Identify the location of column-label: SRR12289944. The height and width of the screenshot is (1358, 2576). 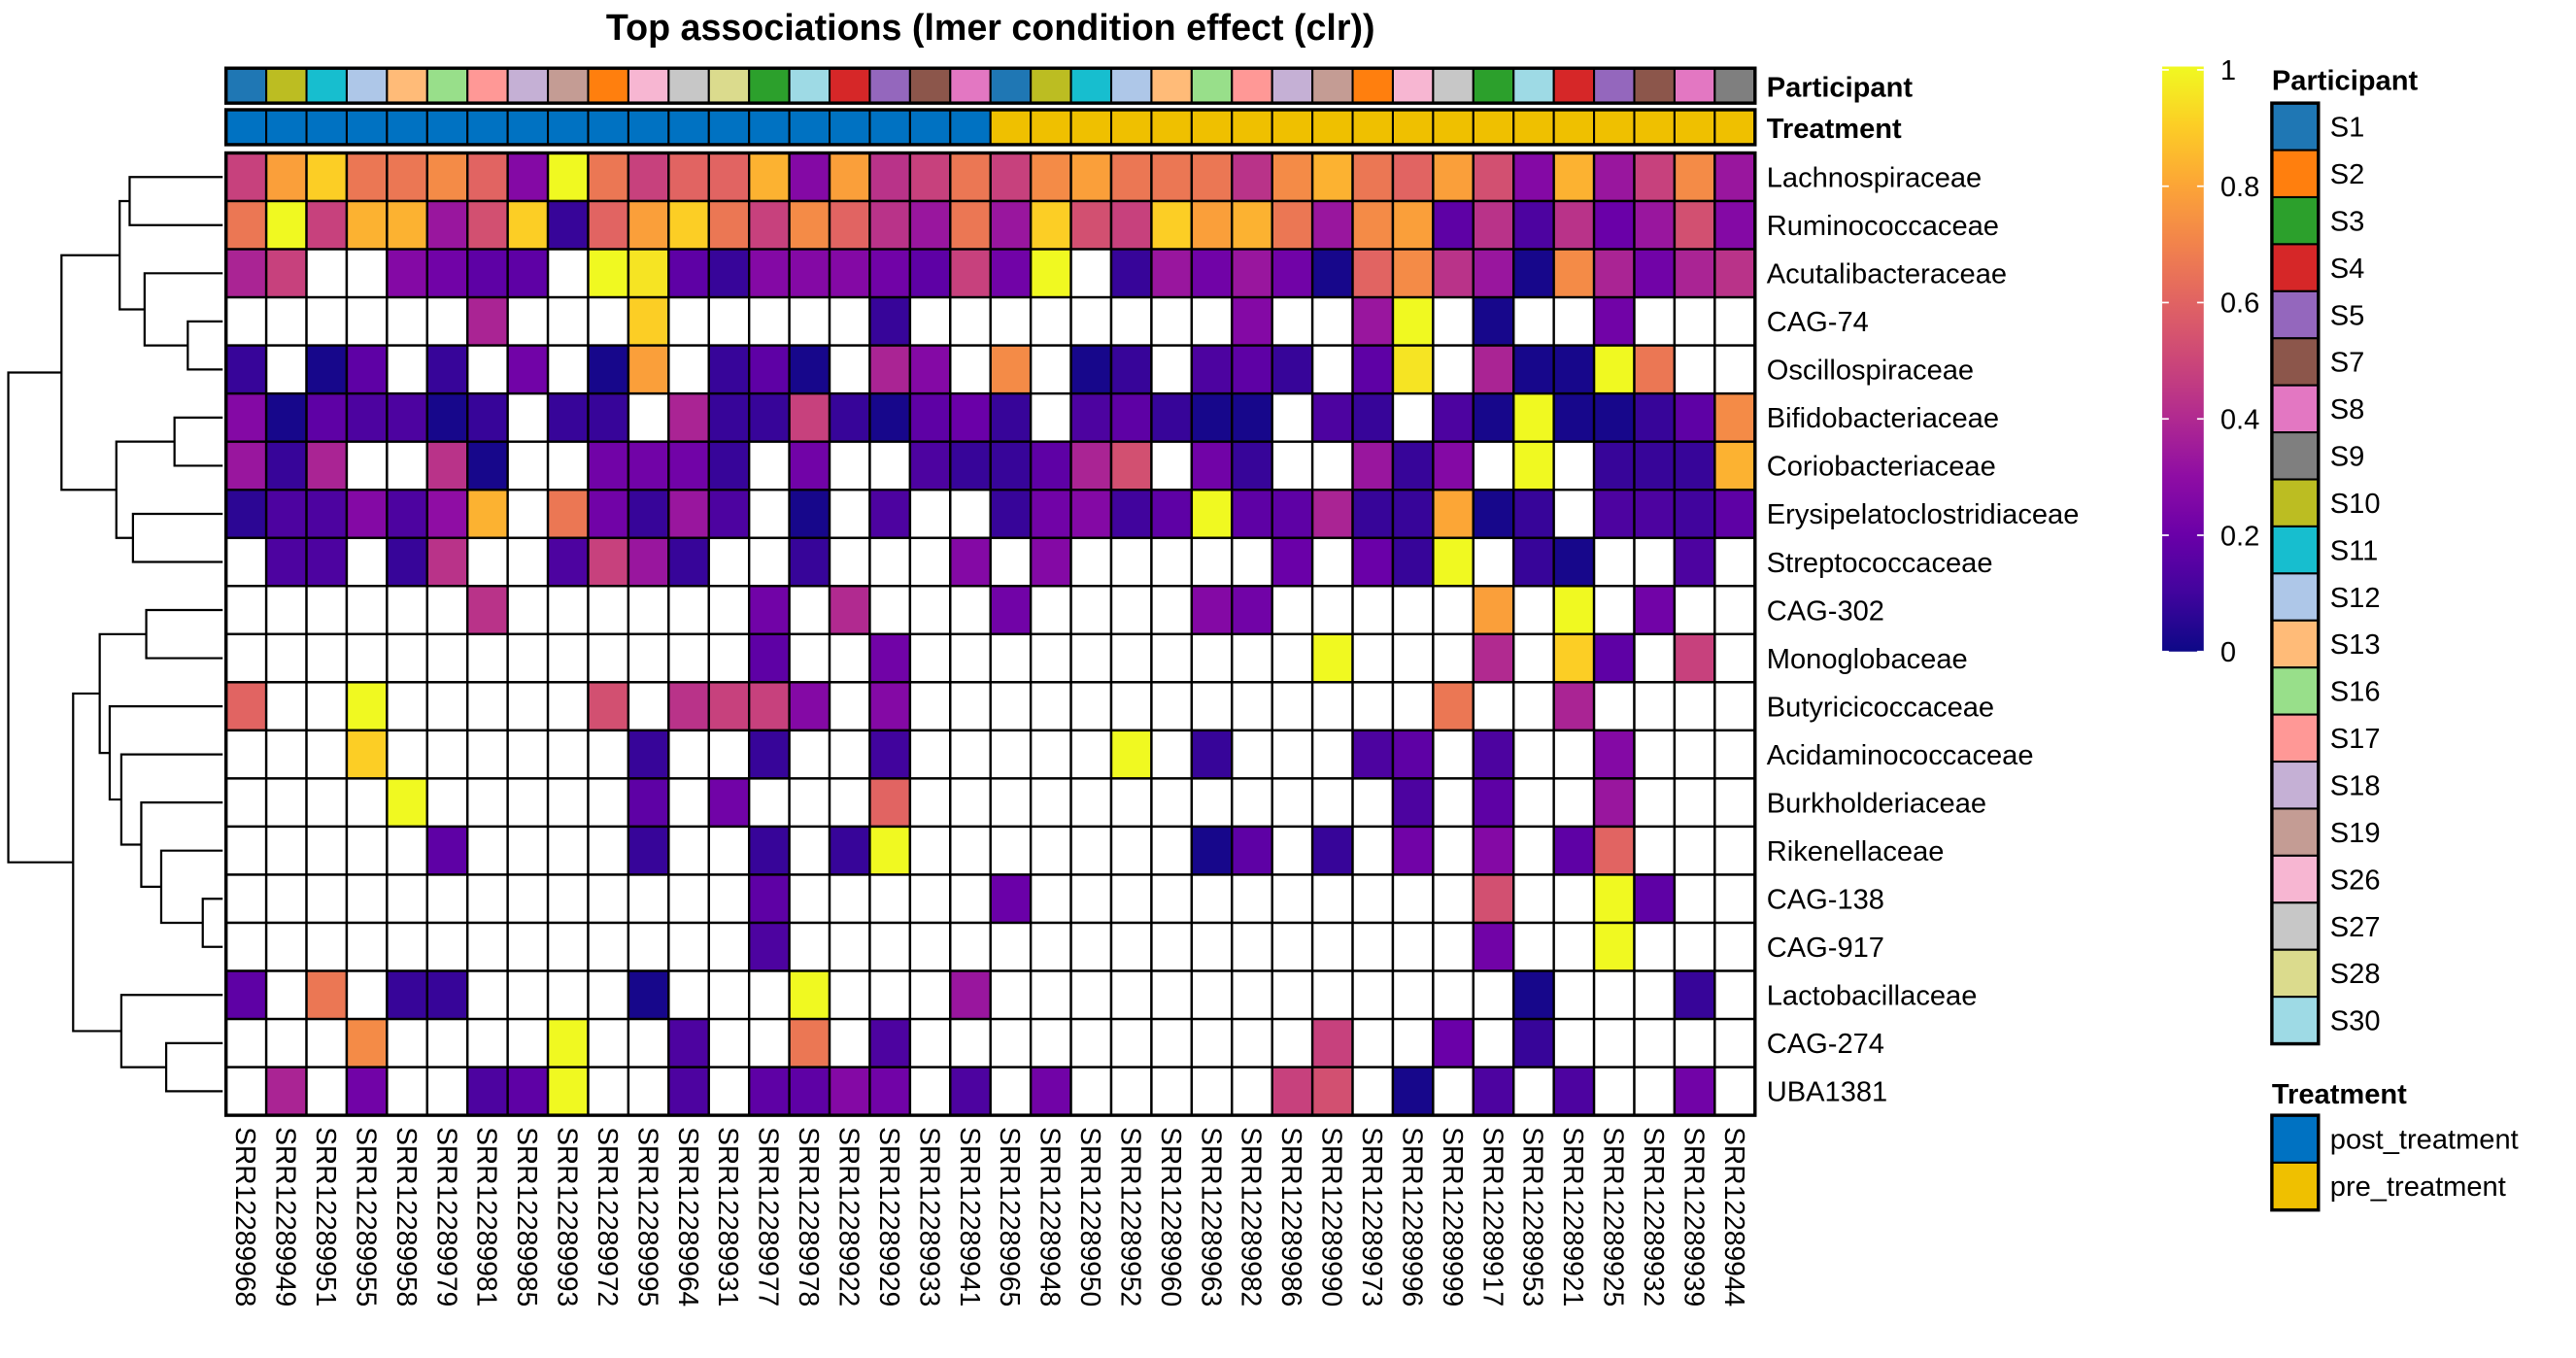
(1734, 1217).